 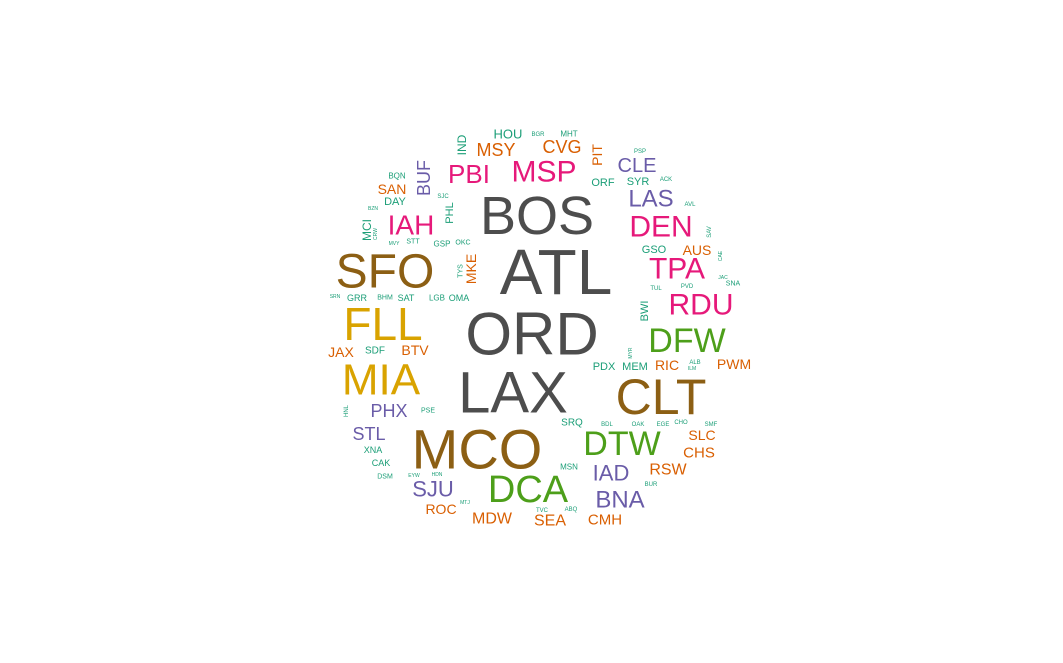 What do you see at coordinates (437, 298) in the screenshot?
I see `word-lgb: LGB` at bounding box center [437, 298].